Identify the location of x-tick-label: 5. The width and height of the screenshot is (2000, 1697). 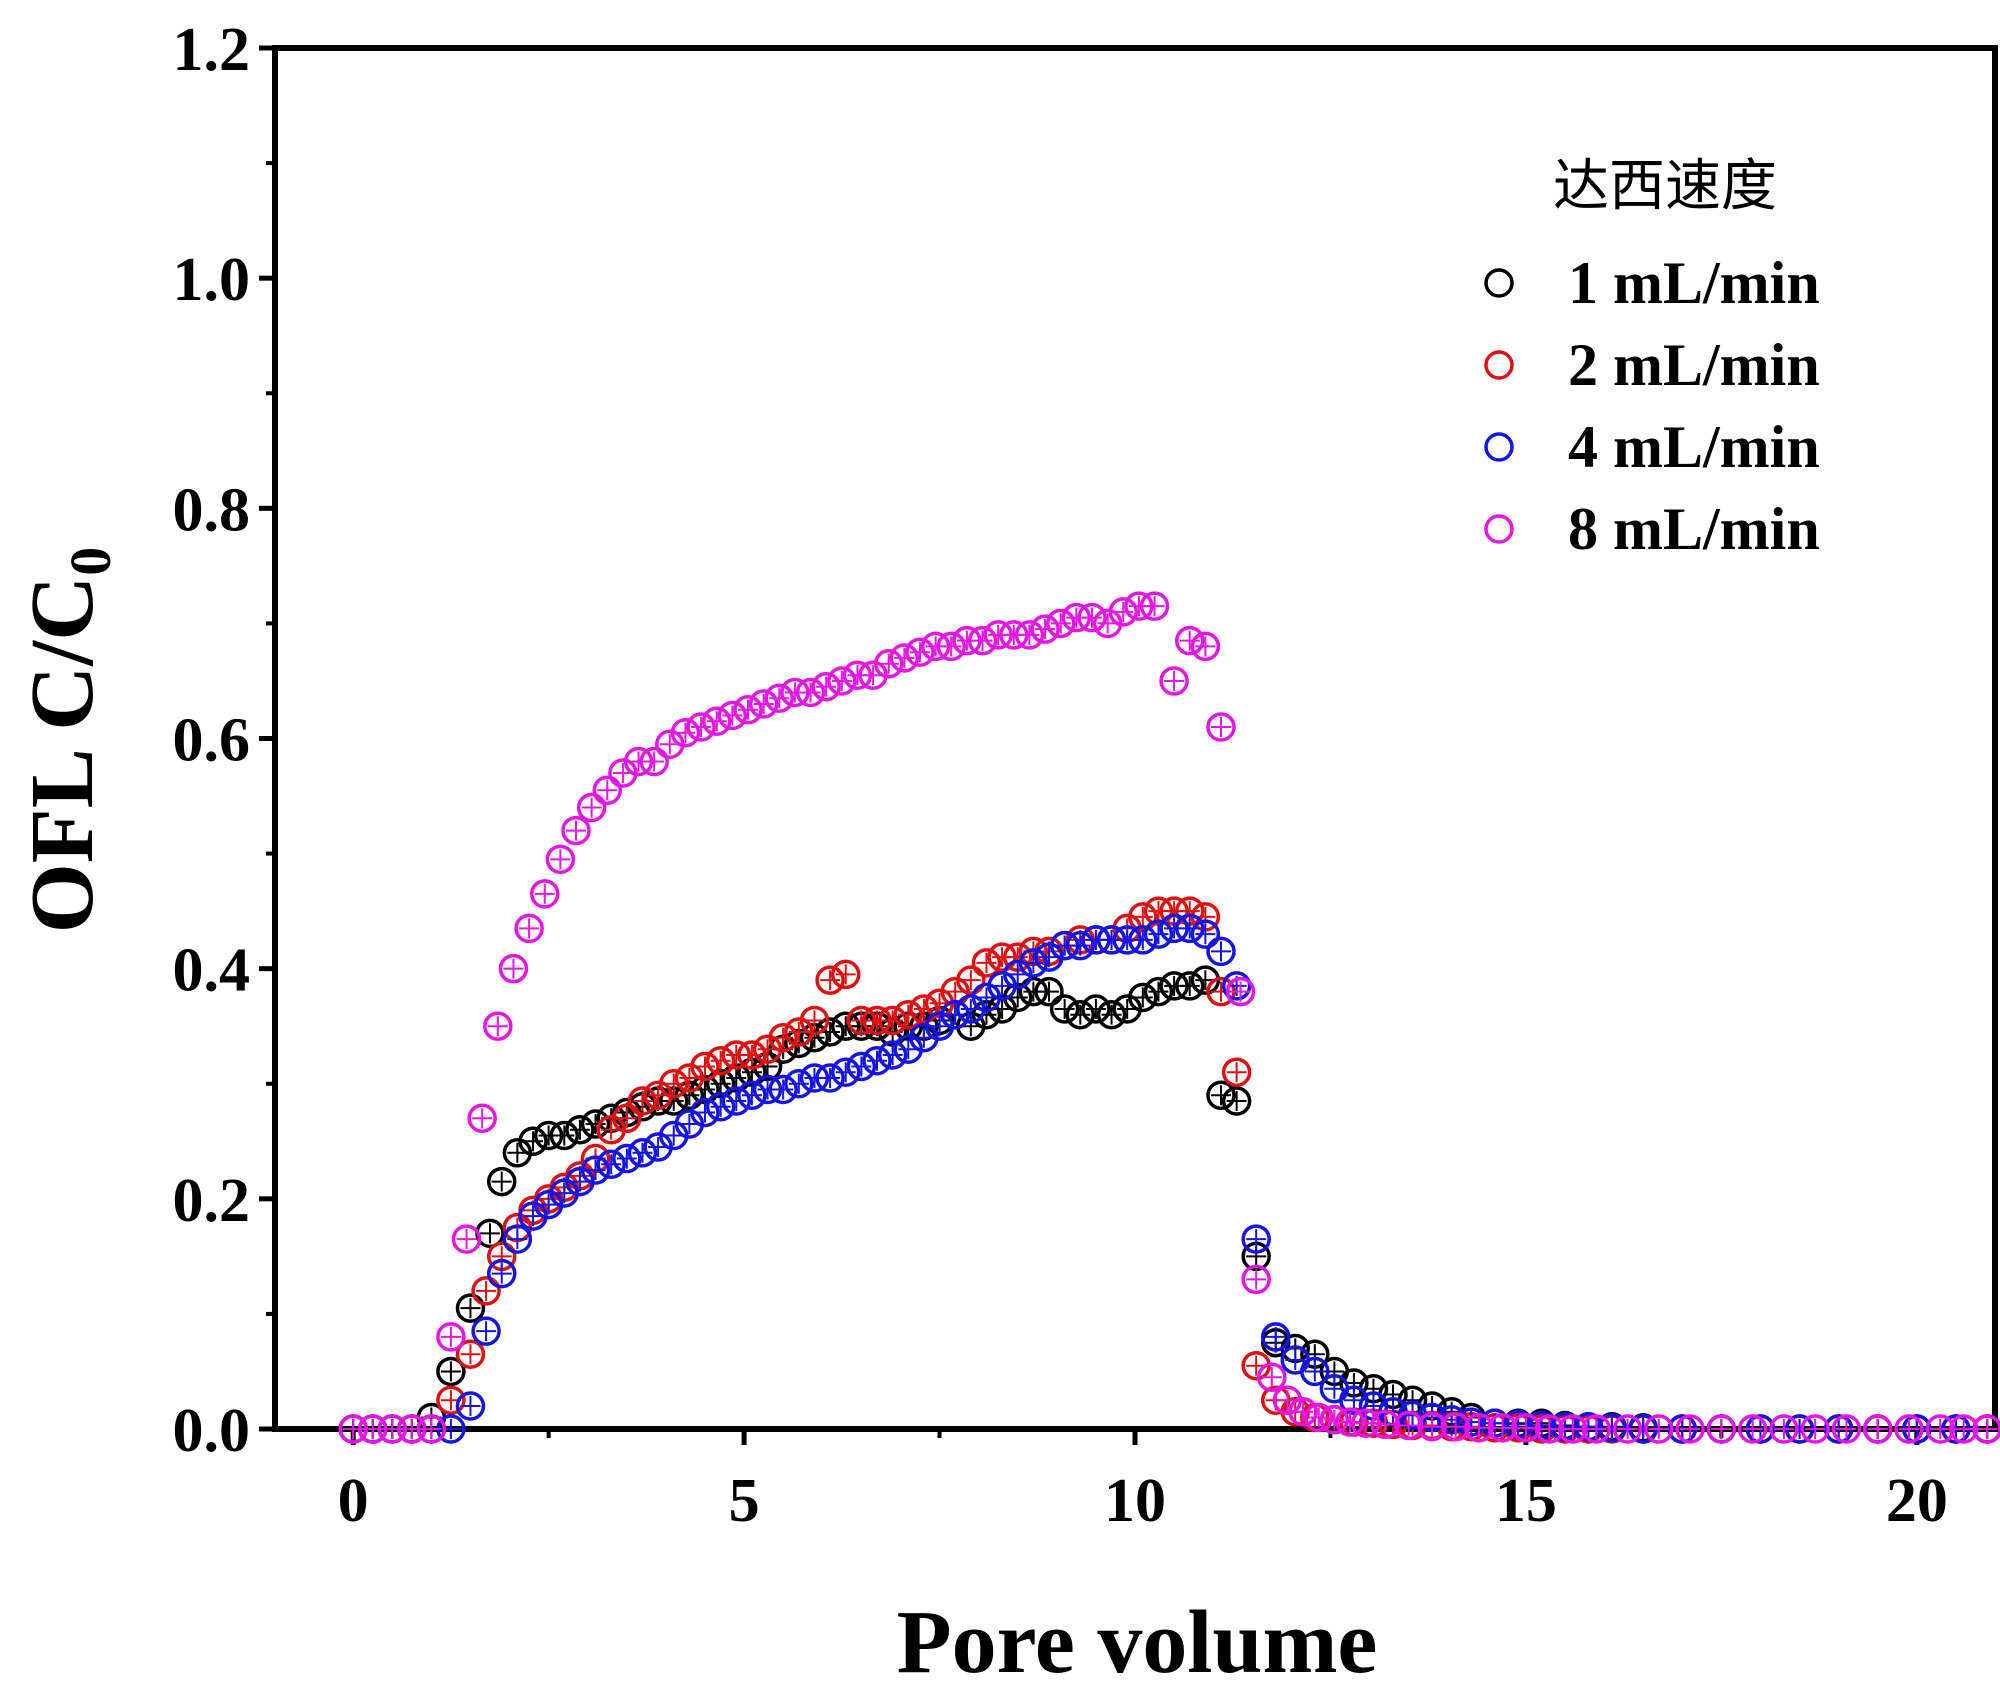
(744, 1501).